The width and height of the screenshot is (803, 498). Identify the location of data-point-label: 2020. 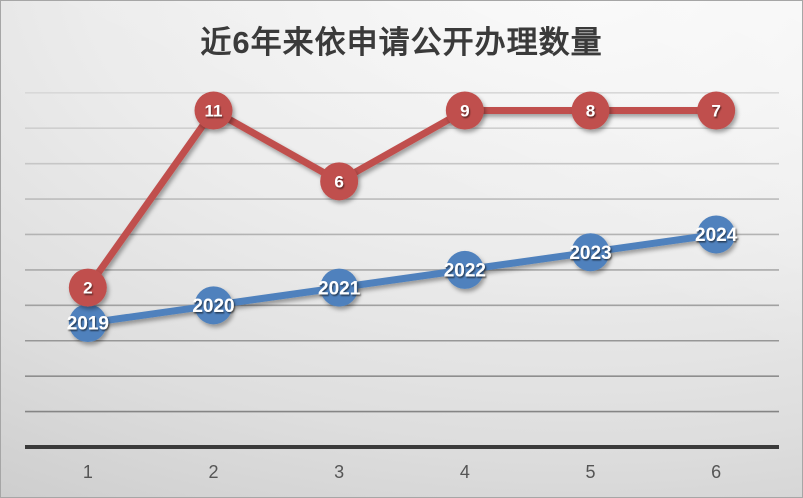
(213, 306).